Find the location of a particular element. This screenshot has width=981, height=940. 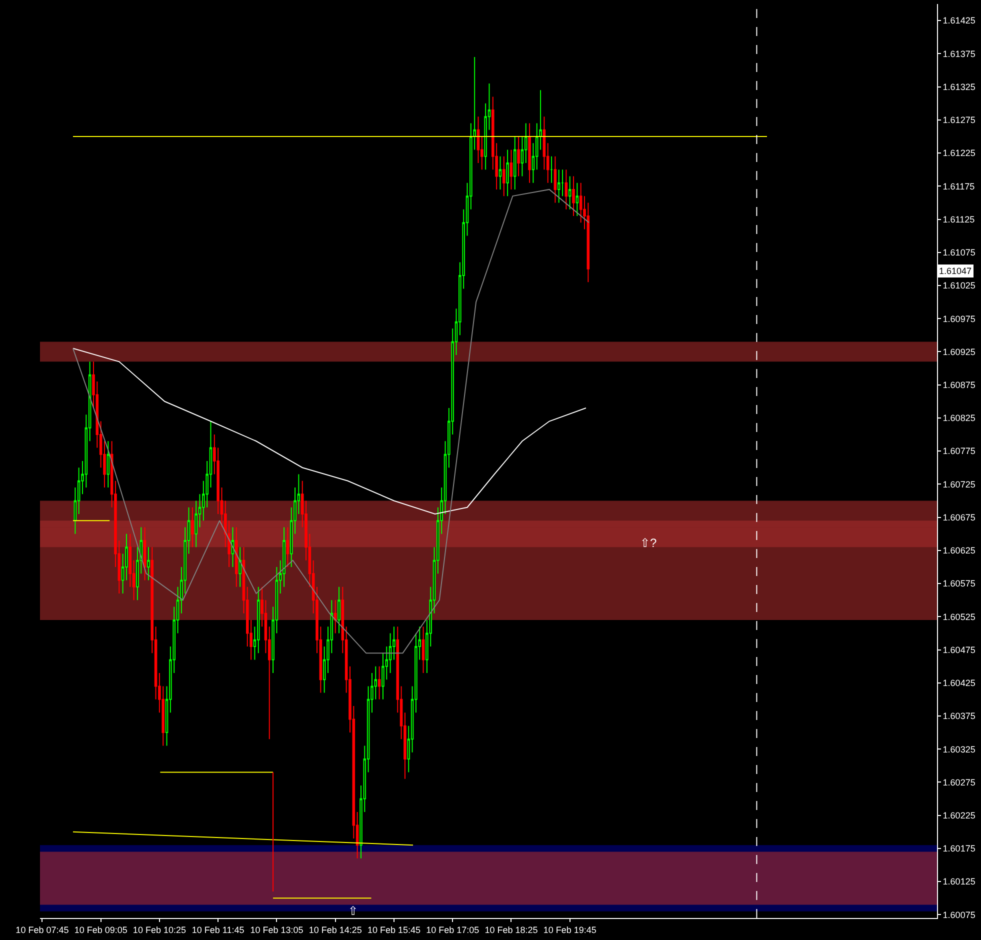

y-tick-label: 1.61125 is located at coordinates (958, 219).